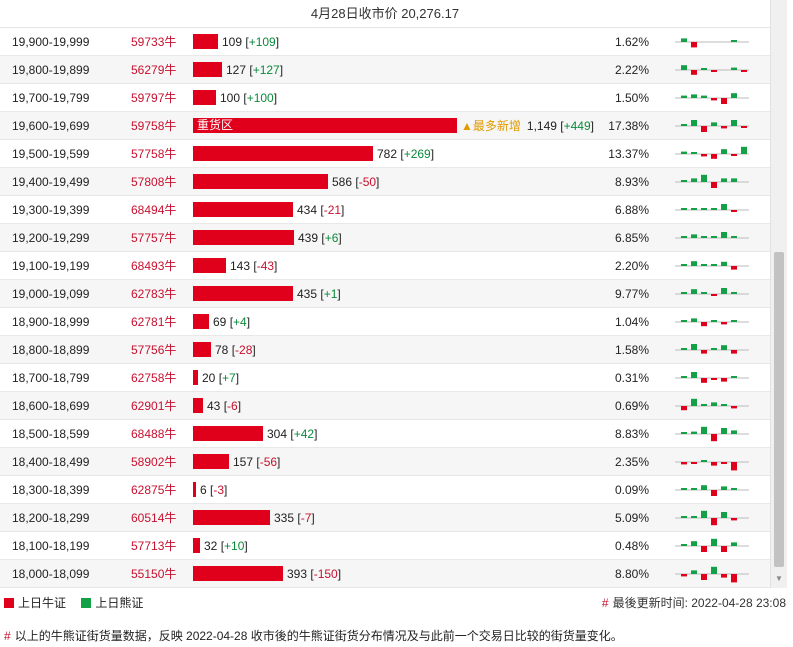  Describe the element at coordinates (385, 238) in the screenshot. I see `table-row: 19,200-19,299 57757牛 439 [+6] 6.85%` at that location.